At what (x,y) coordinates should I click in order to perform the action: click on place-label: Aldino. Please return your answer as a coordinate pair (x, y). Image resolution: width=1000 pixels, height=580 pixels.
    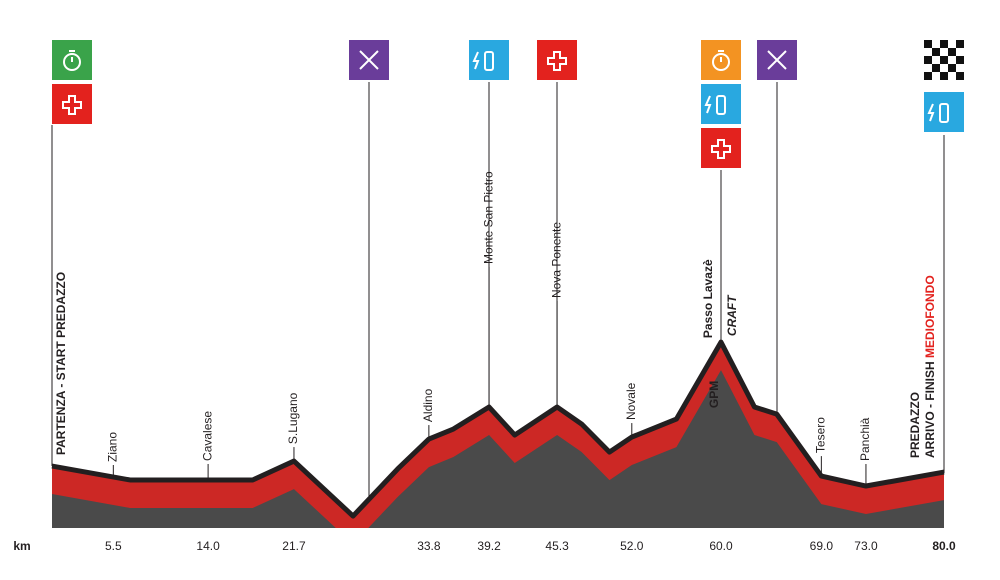
    Looking at the image, I should click on (428, 405).